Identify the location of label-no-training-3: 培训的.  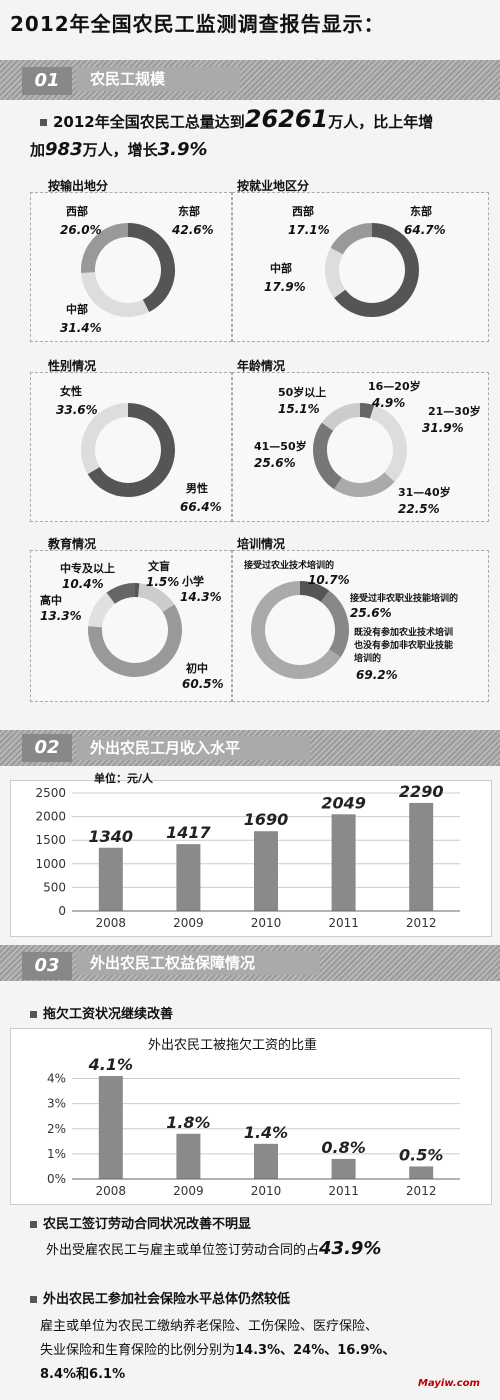
(368, 659).